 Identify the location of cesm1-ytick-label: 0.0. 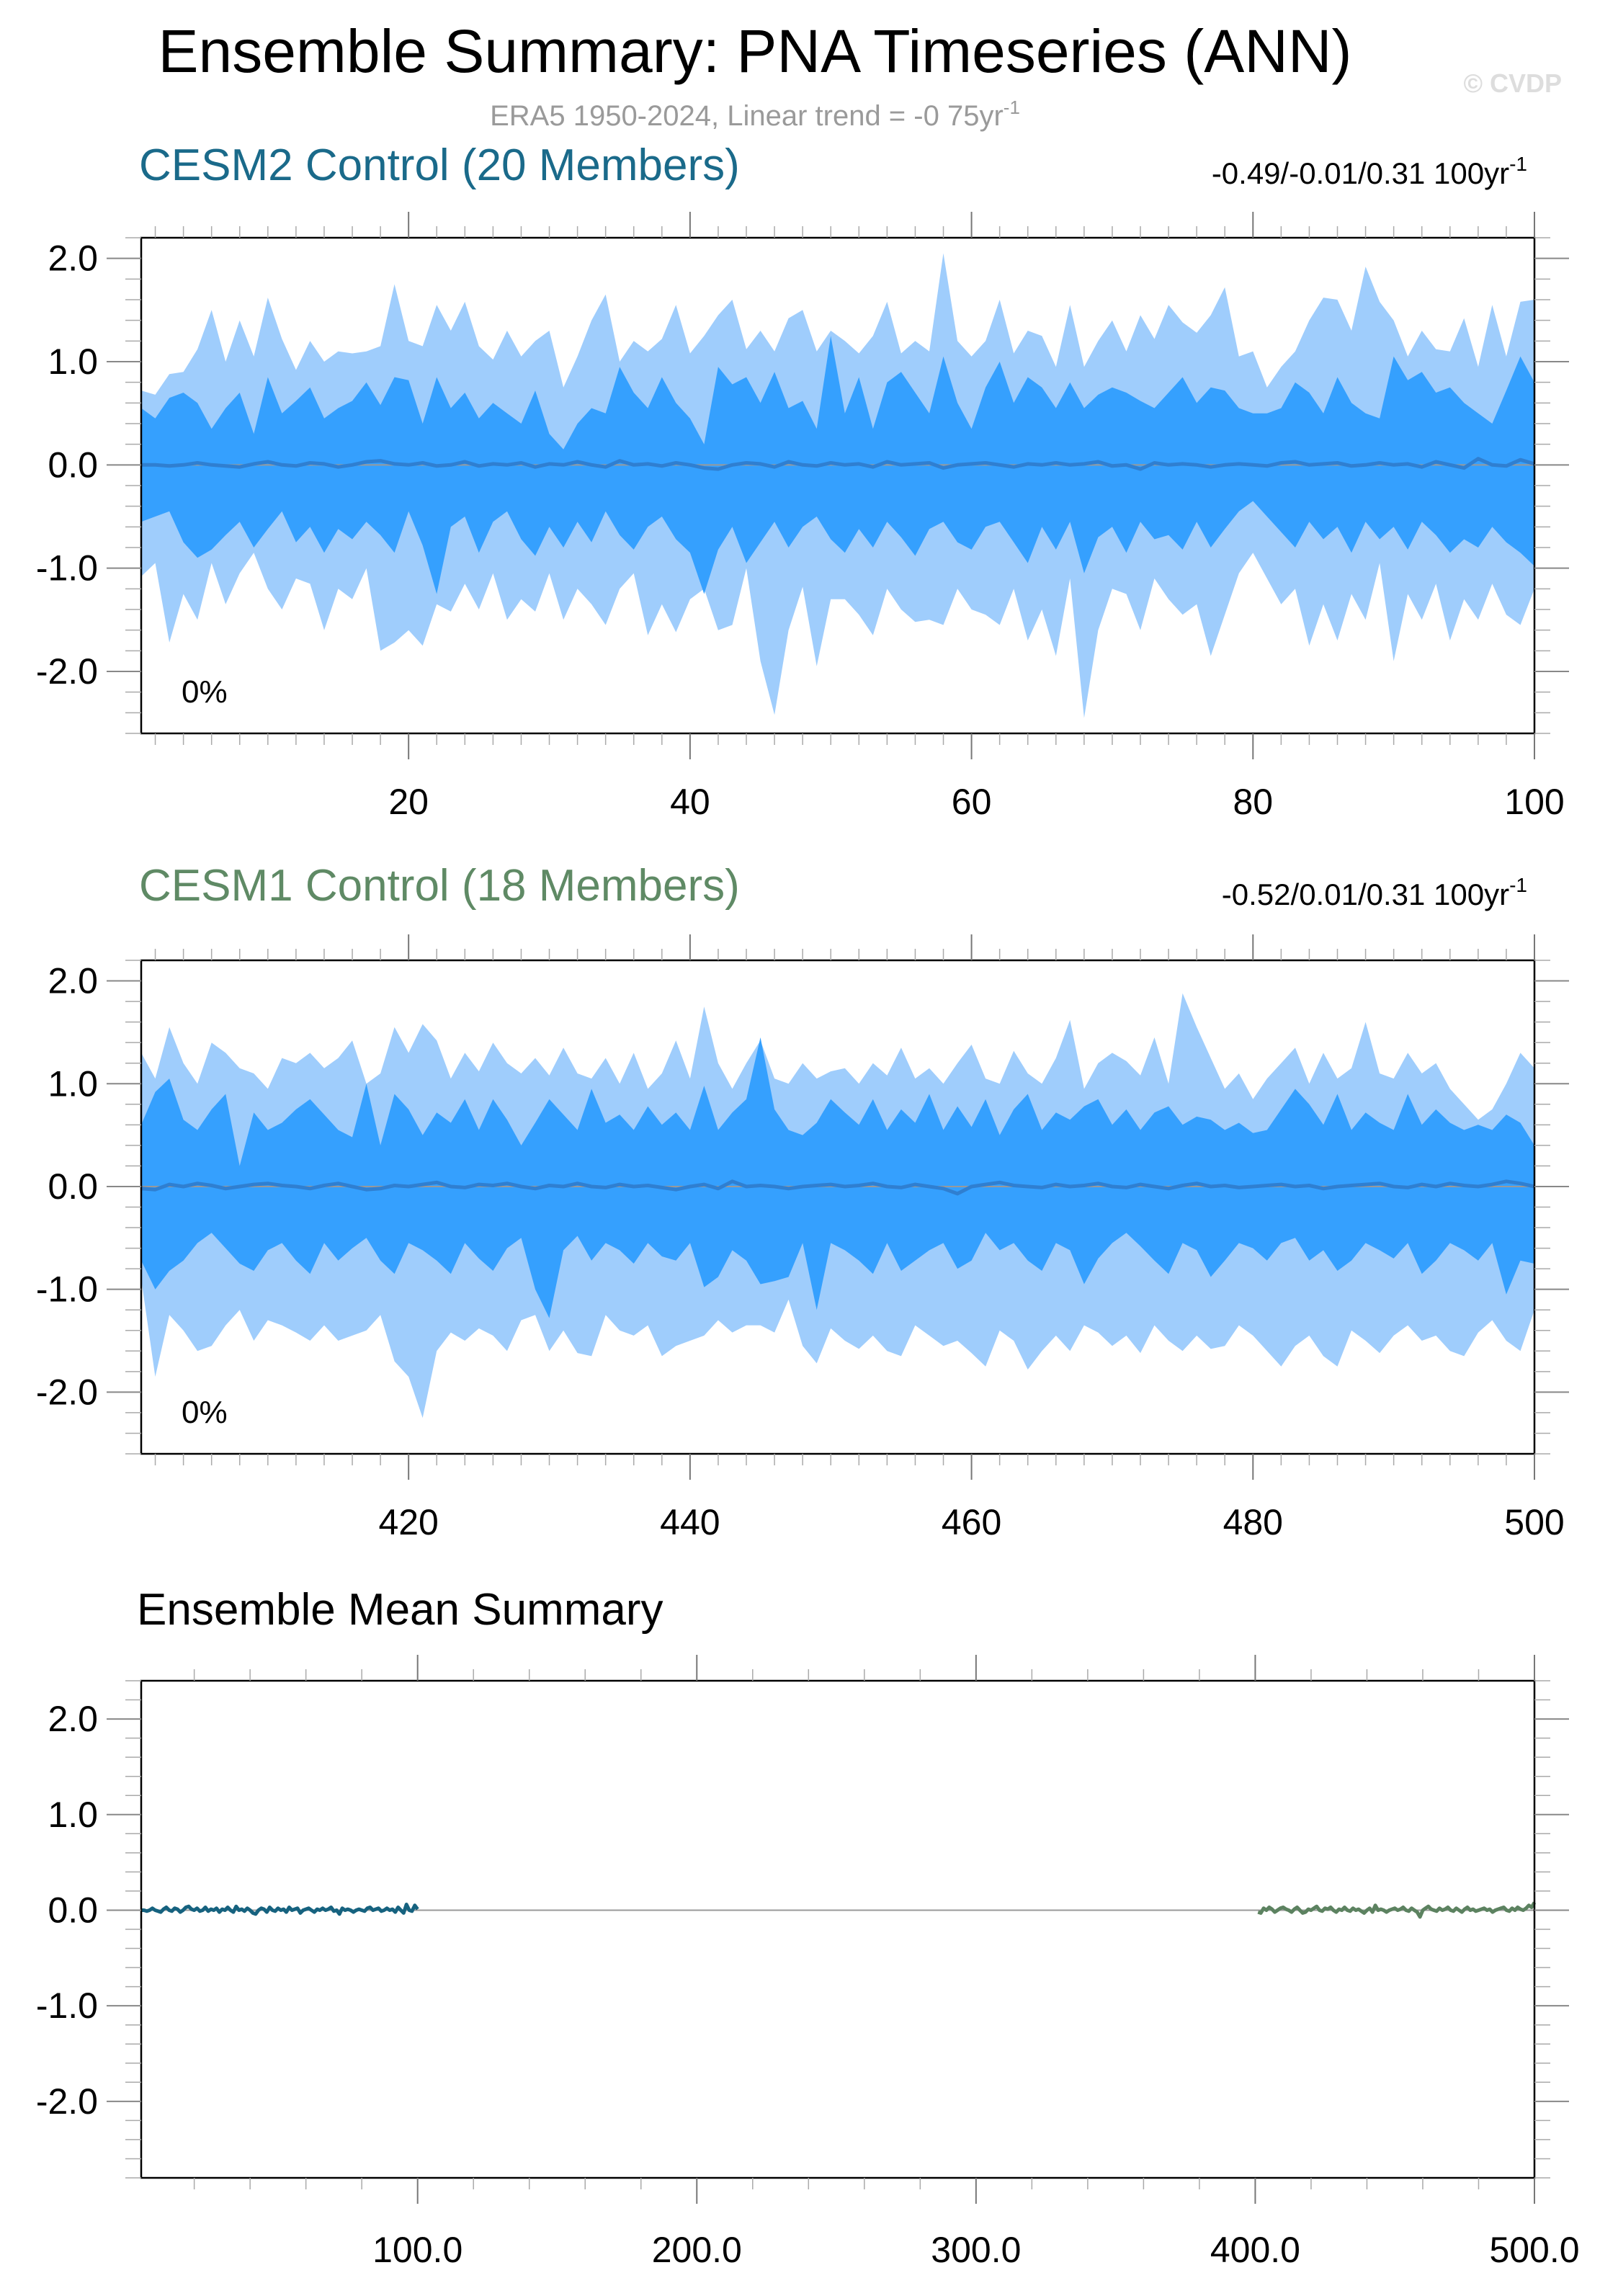
(73, 1186).